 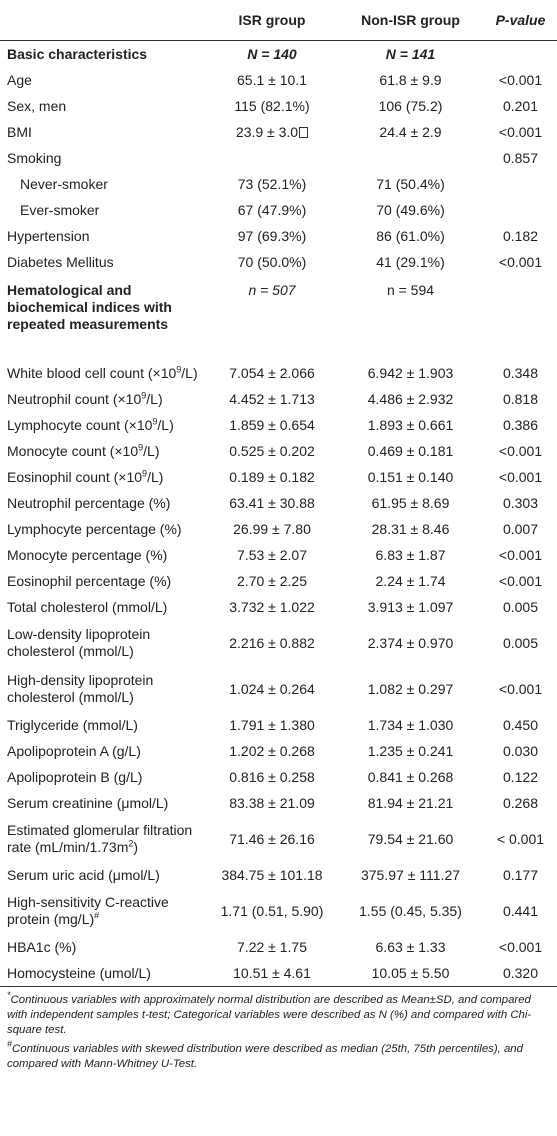 What do you see at coordinates (9, 995) in the screenshot?
I see `footnote-1-mark: *` at bounding box center [9, 995].